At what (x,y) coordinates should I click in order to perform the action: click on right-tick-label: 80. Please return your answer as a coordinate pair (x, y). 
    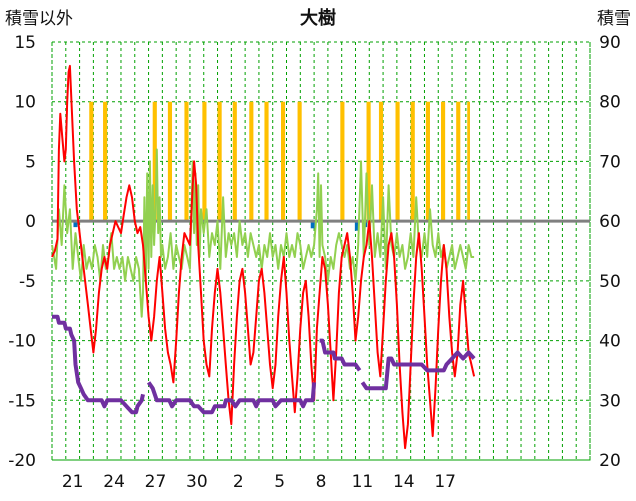
    Looking at the image, I should click on (610, 103).